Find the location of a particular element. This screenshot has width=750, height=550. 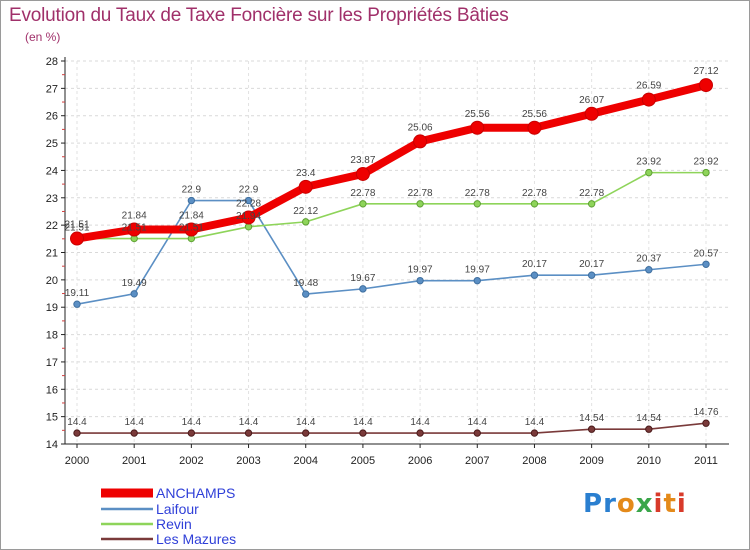

y-tick-label: 24 is located at coordinates (52, 171).